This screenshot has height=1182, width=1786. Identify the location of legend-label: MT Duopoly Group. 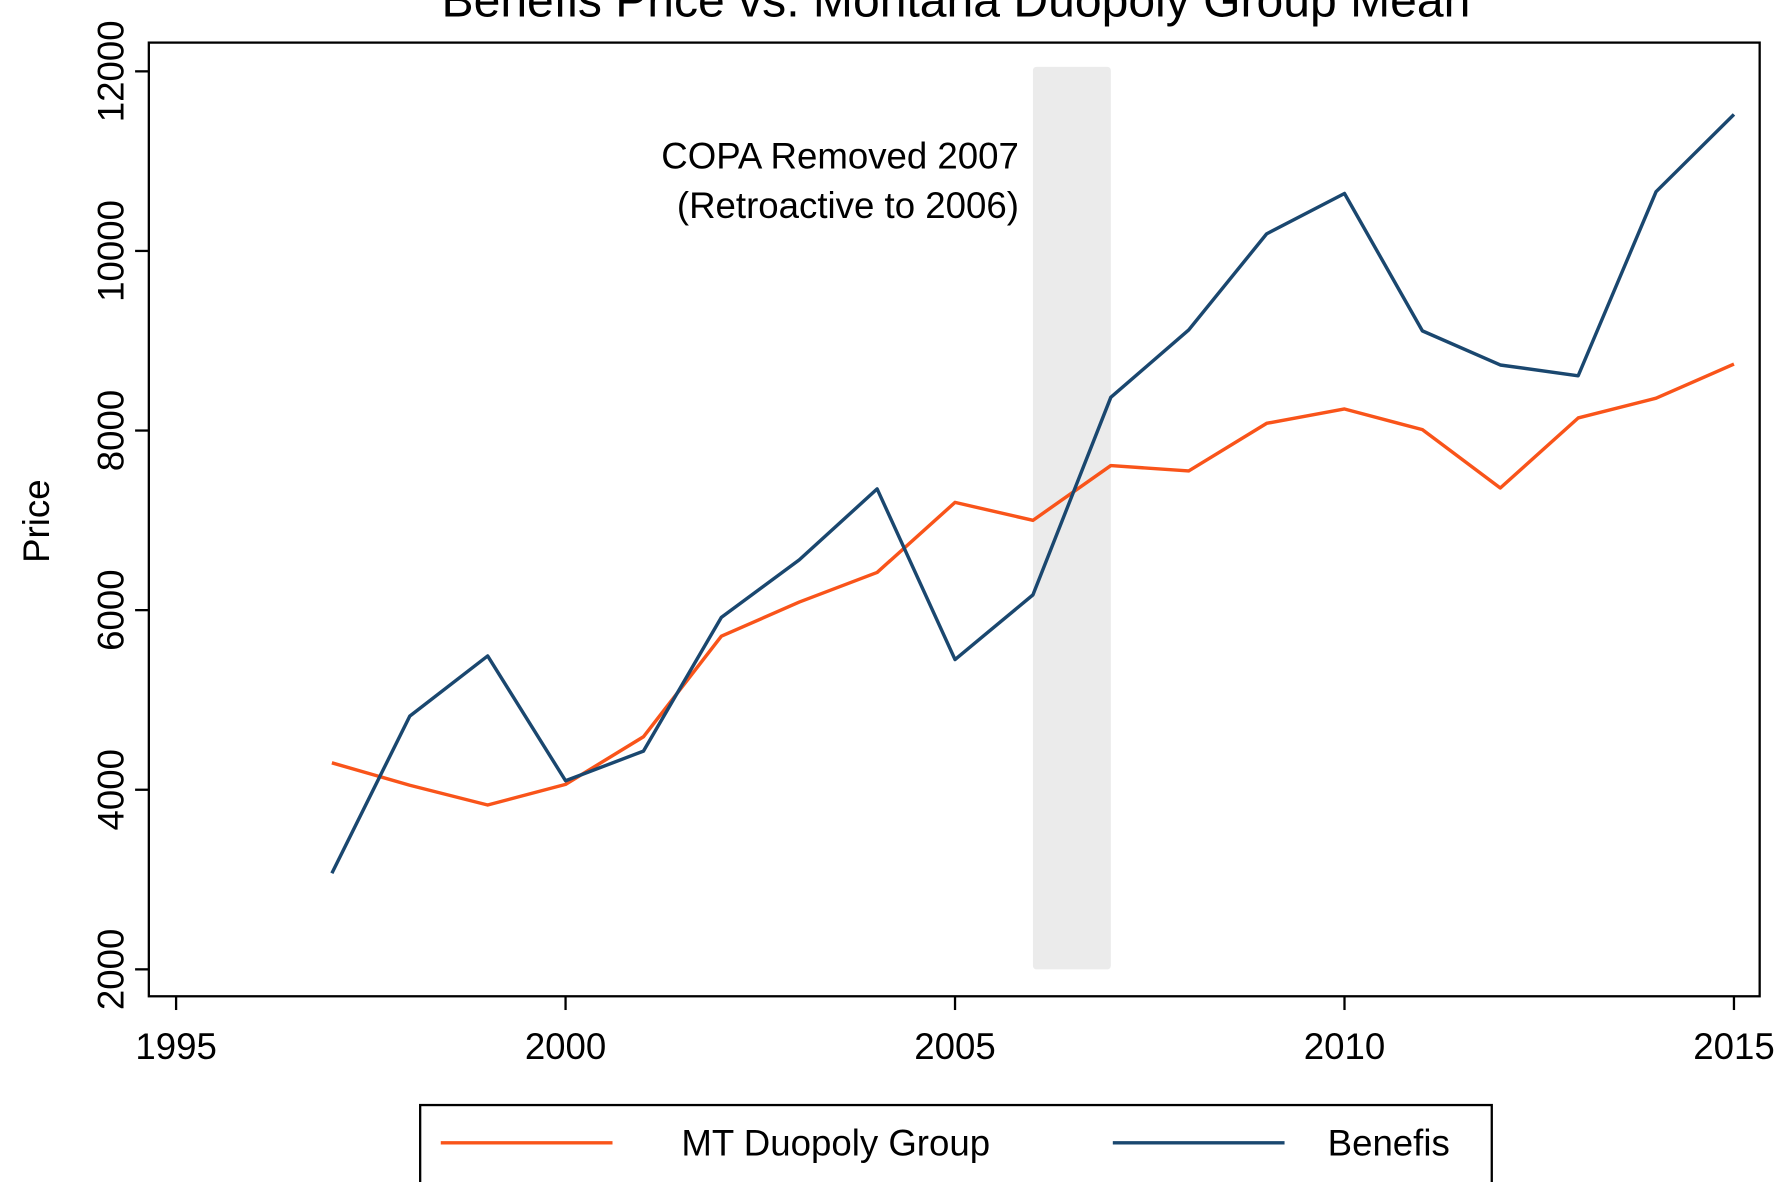
(835, 1142).